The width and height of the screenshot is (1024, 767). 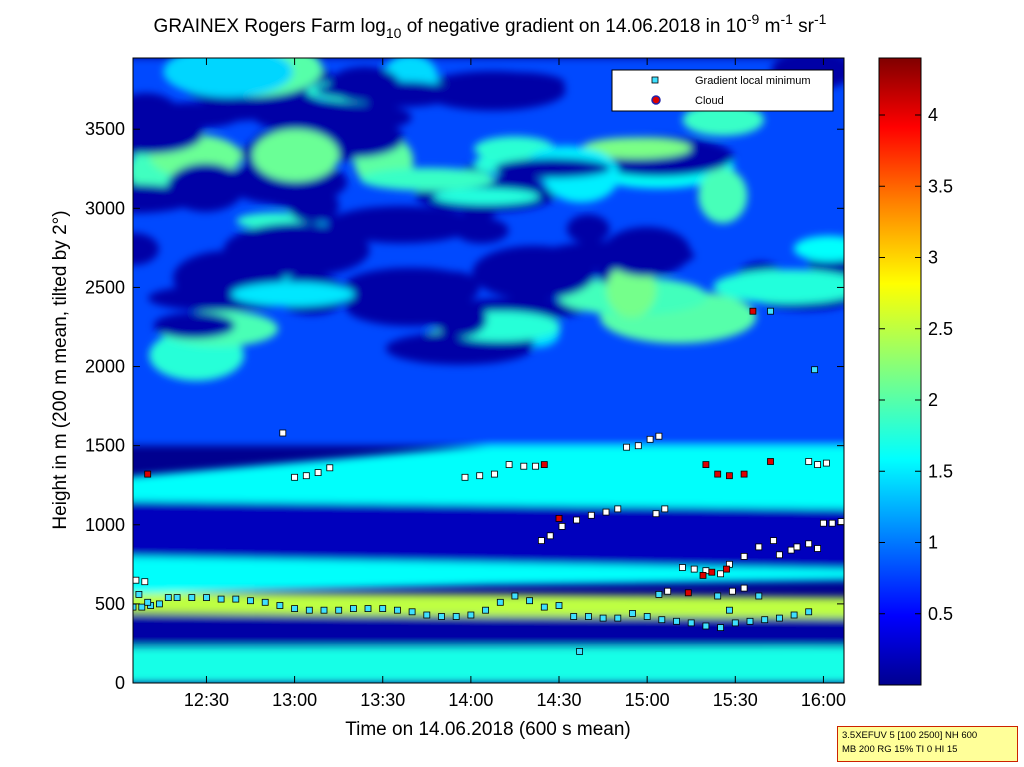 What do you see at coordinates (709, 101) in the screenshot?
I see `legend-label-cloud: Cloud` at bounding box center [709, 101].